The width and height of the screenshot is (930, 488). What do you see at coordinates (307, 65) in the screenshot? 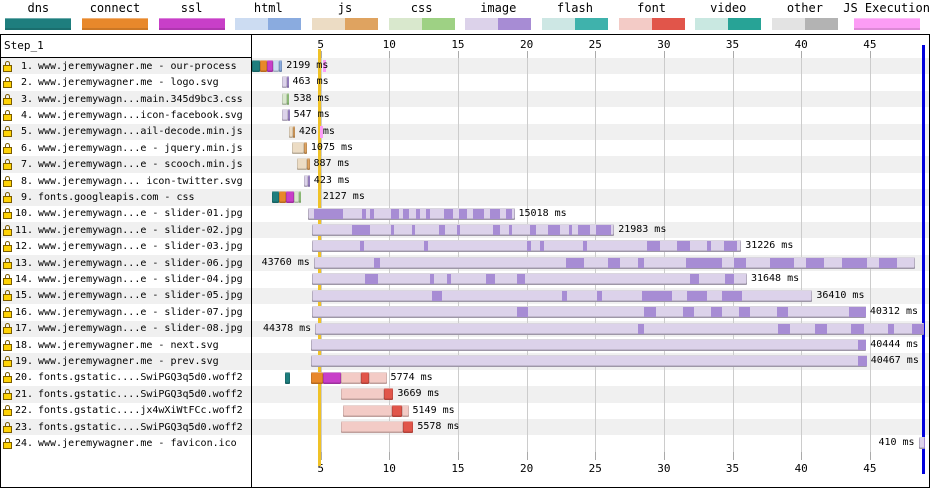
I see `request-time-label: 2199 ms` at bounding box center [307, 65].